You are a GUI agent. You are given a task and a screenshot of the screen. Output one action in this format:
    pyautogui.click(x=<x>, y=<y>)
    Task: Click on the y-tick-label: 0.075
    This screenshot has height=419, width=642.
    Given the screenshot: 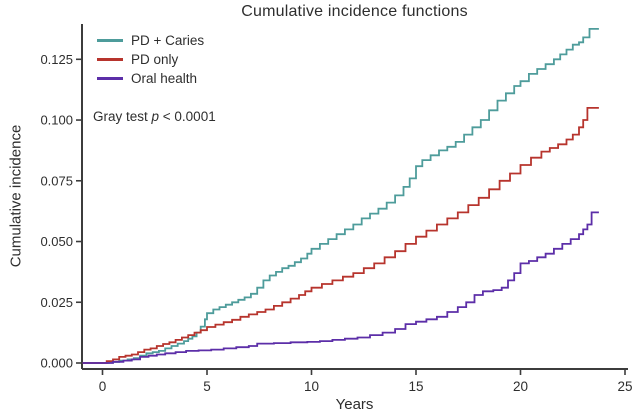 What is the action you would take?
    pyautogui.click(x=56, y=180)
    